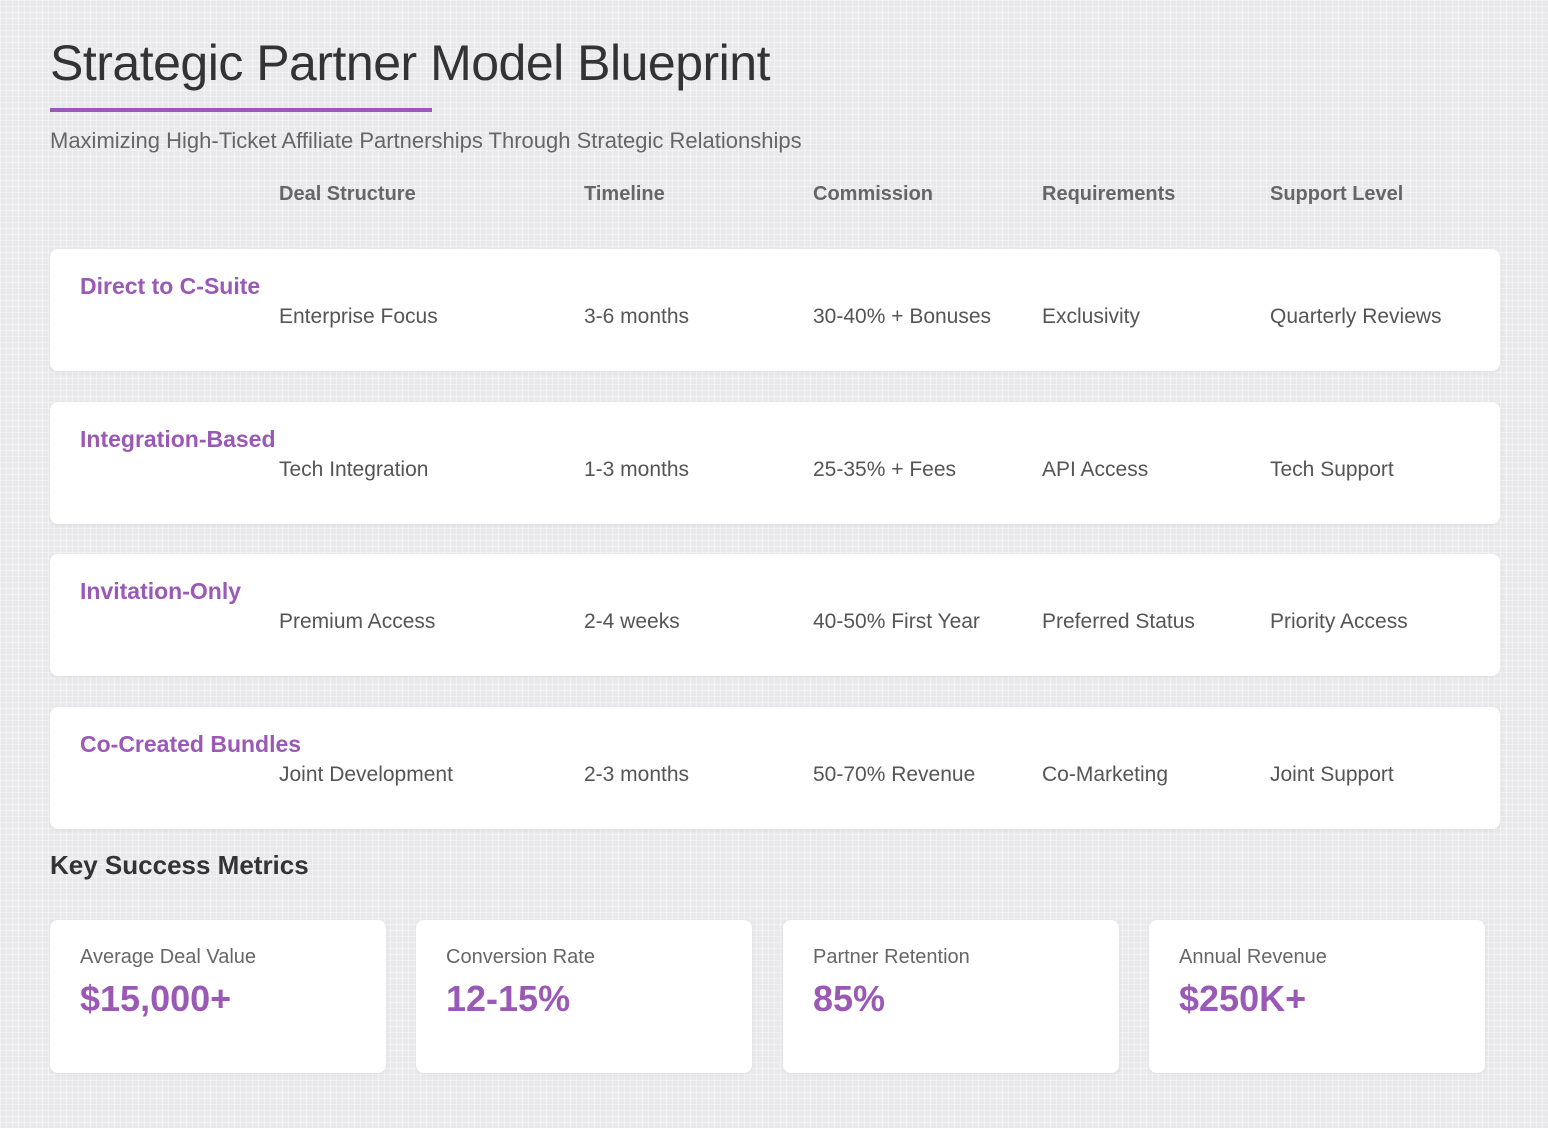  What do you see at coordinates (1095, 469) in the screenshot?
I see `requirements-cell: API Access` at bounding box center [1095, 469].